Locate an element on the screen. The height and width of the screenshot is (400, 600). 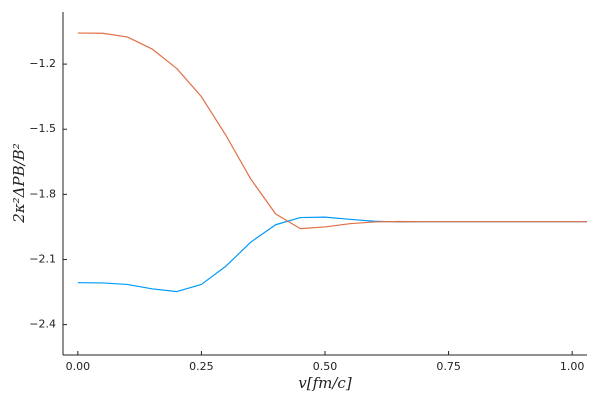
x-tick-label: 0.75 is located at coordinates (448, 366).